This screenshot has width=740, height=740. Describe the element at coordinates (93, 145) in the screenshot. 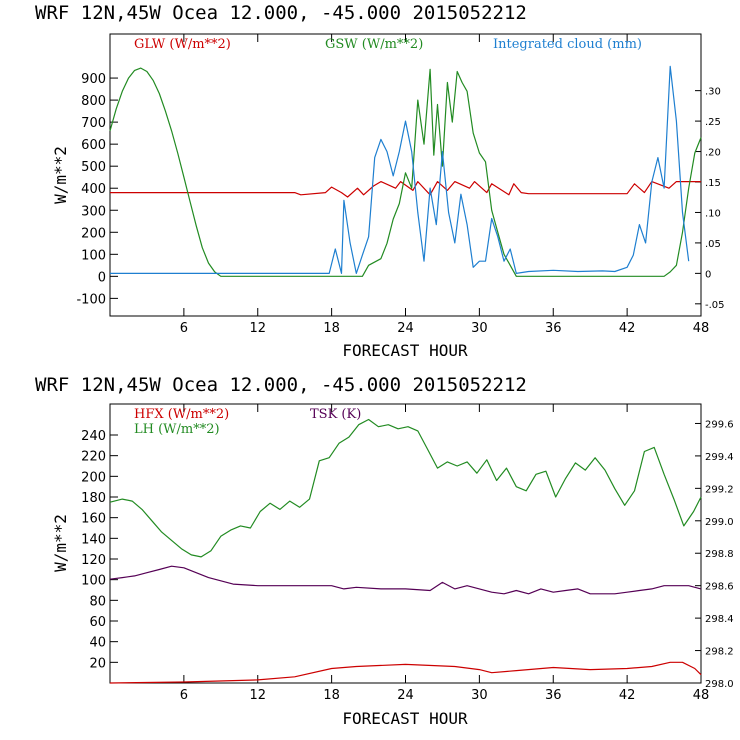

I see `y-tick-label: 600` at that location.